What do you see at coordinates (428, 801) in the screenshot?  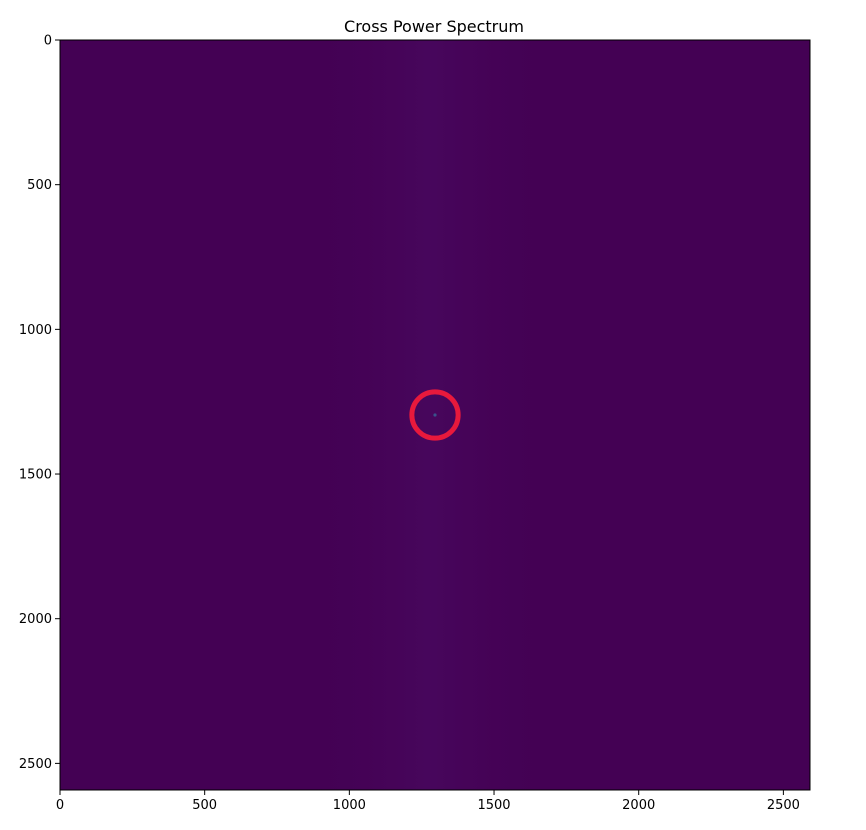 I see `x-axis: 0 500 1000 1500 2000 2500` at bounding box center [428, 801].